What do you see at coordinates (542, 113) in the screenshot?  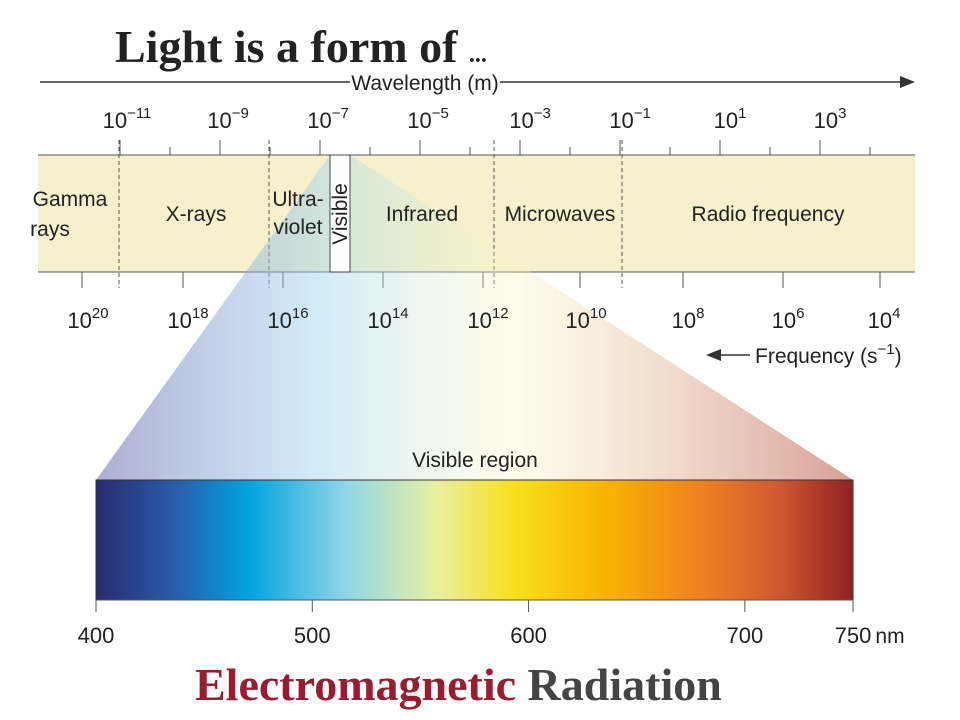 I see `tick-exponent: −3` at bounding box center [542, 113].